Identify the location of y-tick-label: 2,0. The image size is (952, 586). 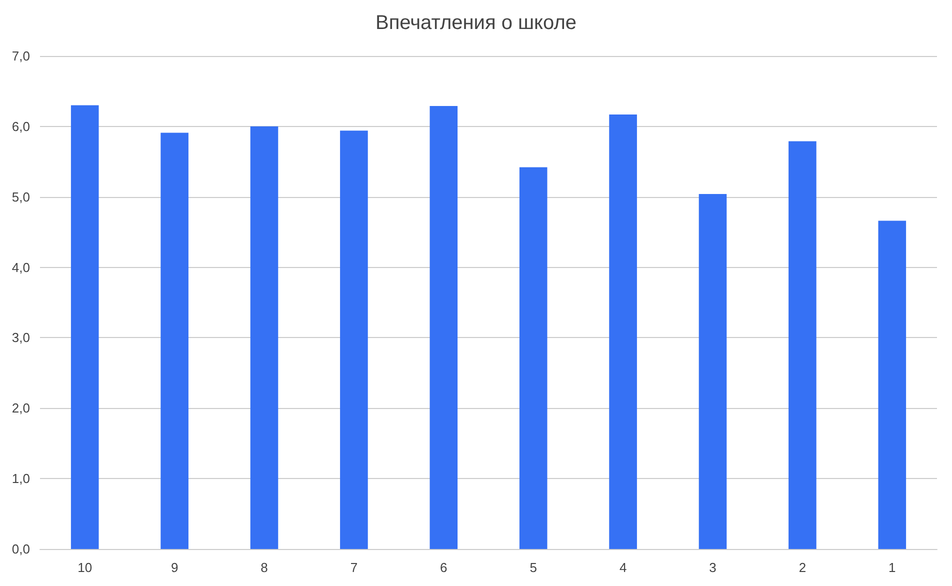
(21, 408).